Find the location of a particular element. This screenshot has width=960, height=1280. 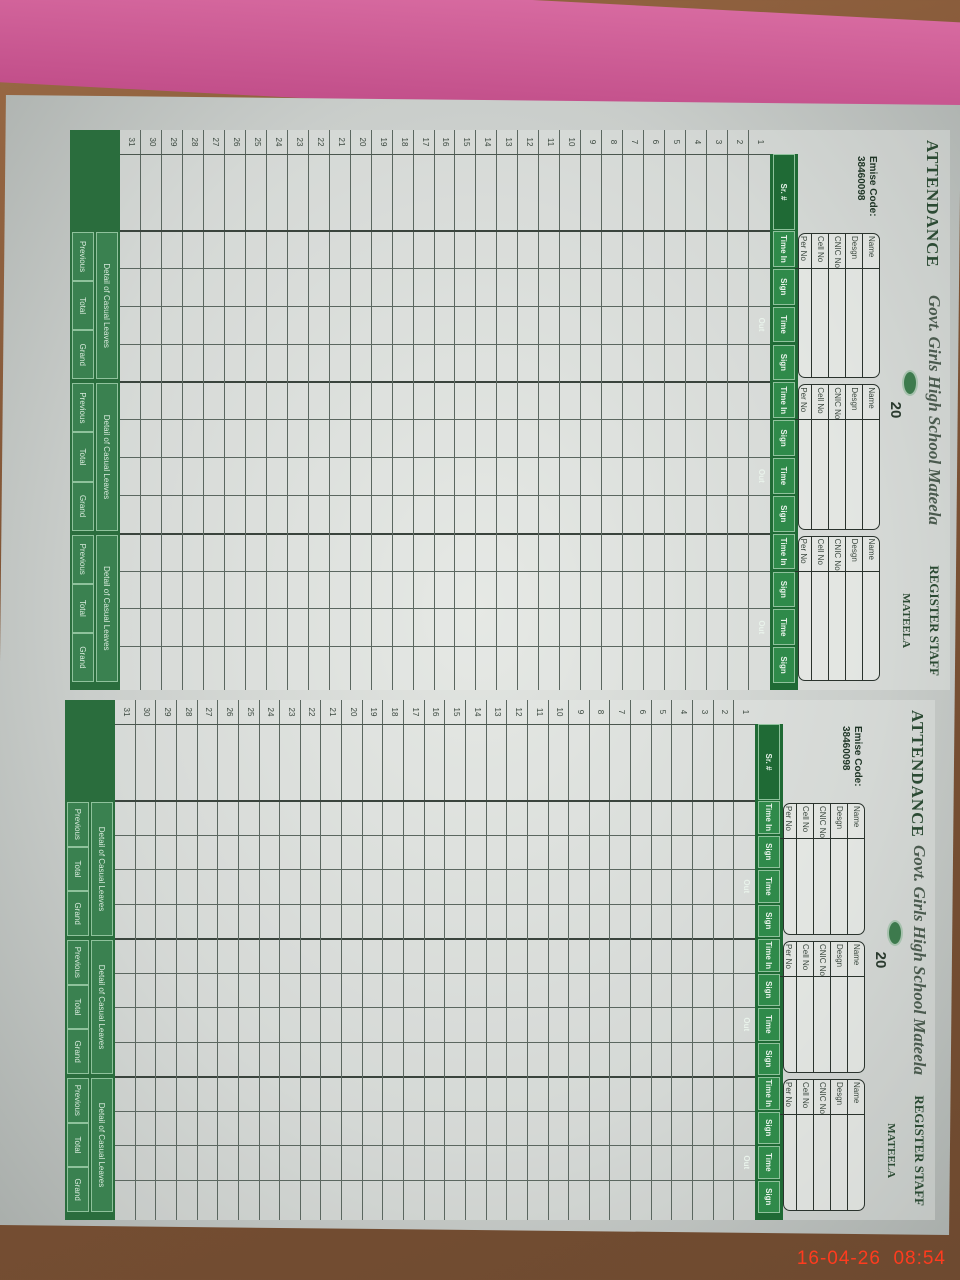

day-number: 24 is located at coordinates (277, 142).